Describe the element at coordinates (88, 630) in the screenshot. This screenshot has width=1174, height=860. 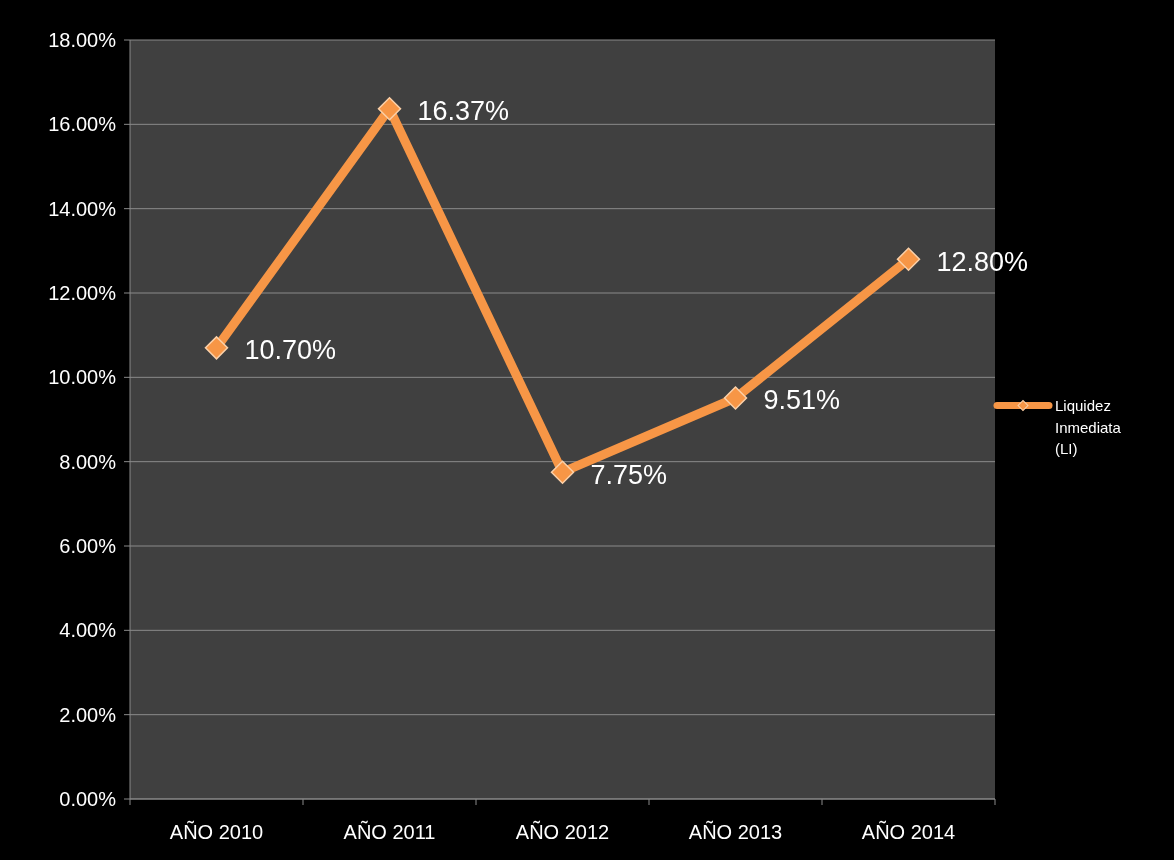
I see `y-tick-label: 4.00%` at that location.